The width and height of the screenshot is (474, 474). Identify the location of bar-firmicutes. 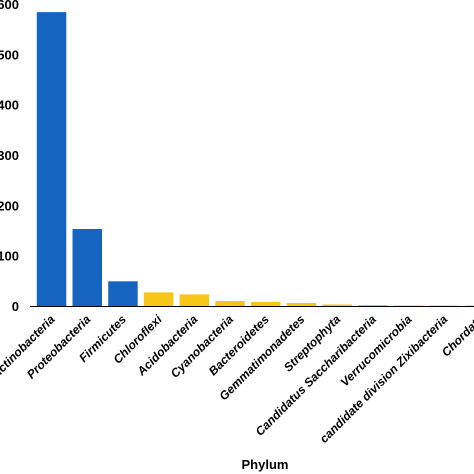
(123, 293).